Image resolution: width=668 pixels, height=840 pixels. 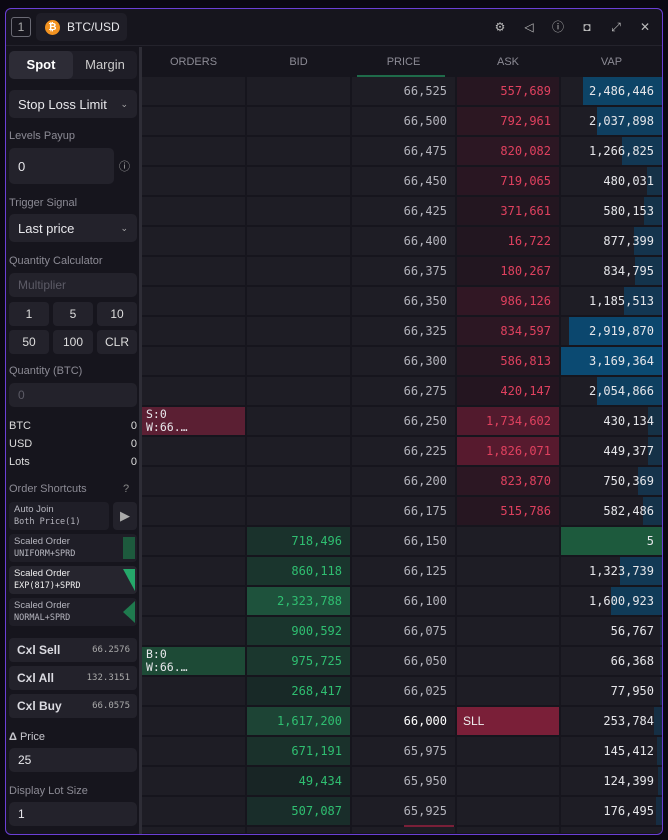 I want to click on info-icon: ⓘ, so click(x=124, y=167).